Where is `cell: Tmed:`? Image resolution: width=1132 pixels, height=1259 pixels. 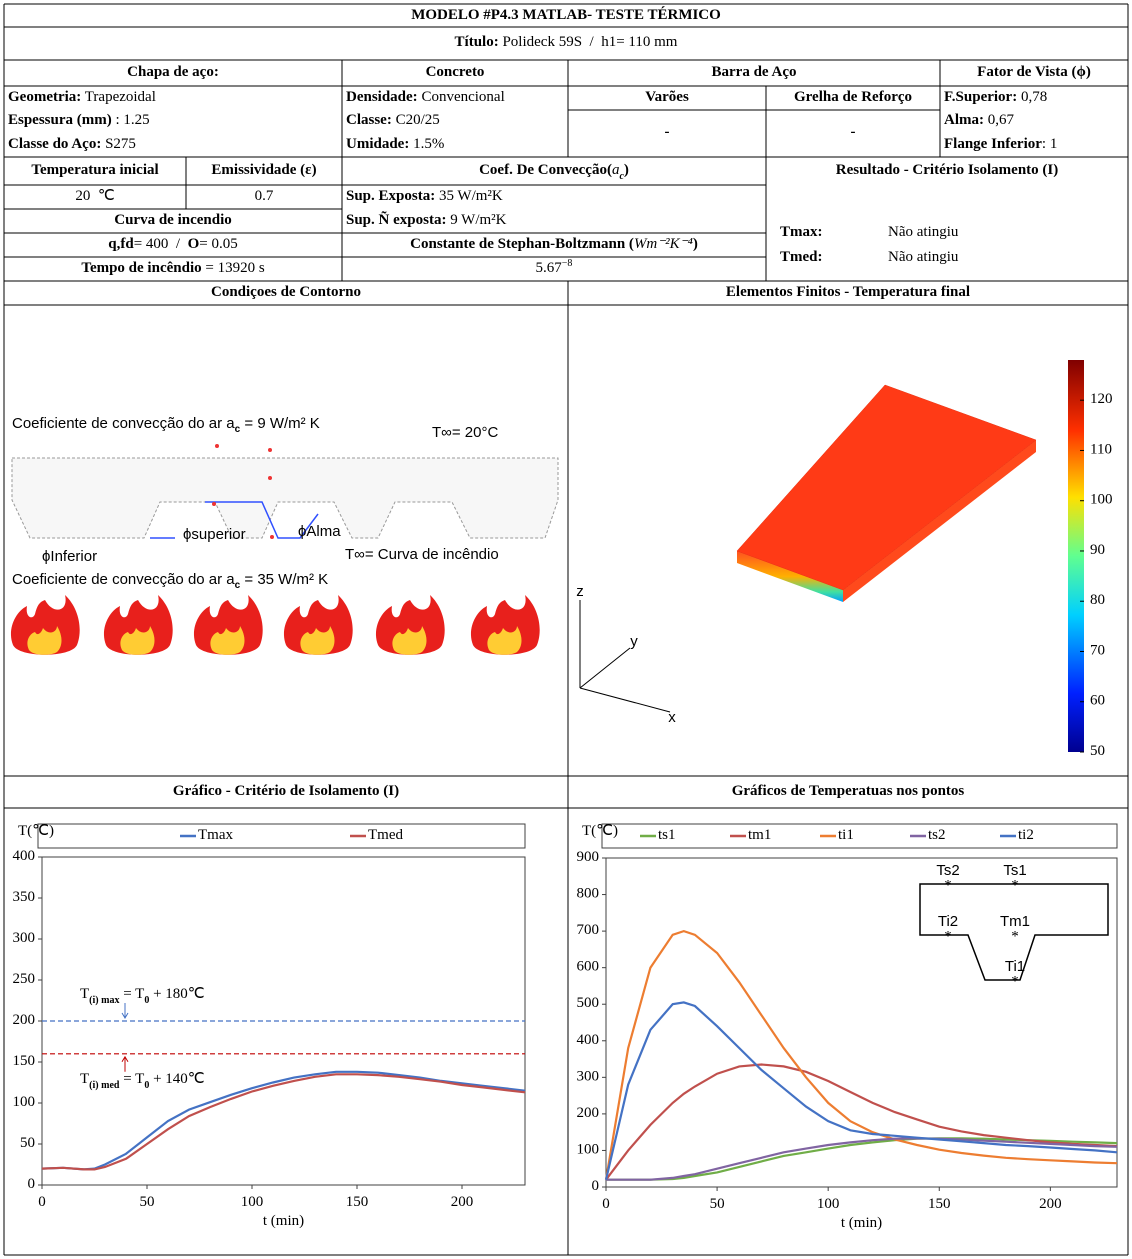 cell: Tmed: is located at coordinates (801, 257).